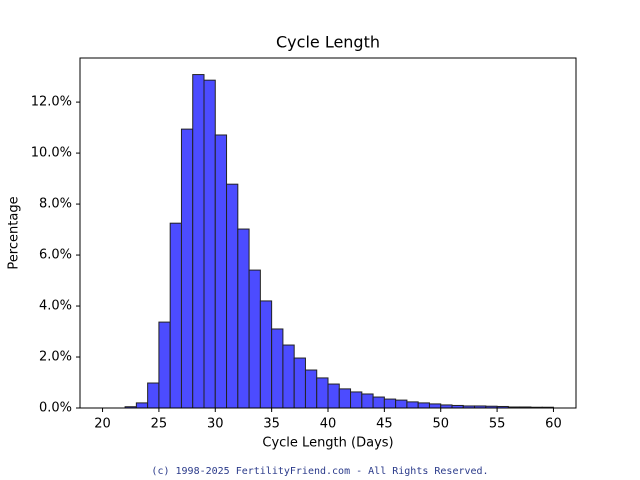 This screenshot has width=640, height=480. I want to click on x-tick-label: 45, so click(384, 424).